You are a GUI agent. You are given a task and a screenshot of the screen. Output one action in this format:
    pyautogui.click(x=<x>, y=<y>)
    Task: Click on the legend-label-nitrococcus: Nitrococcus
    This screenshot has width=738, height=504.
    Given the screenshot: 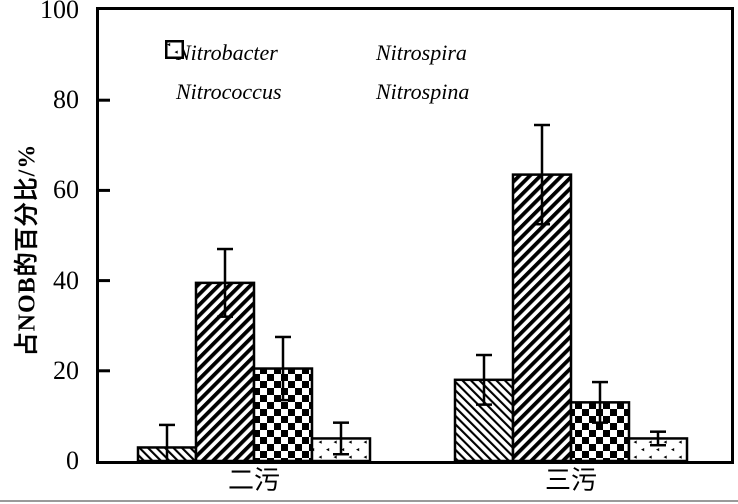 What is the action you would take?
    pyautogui.click(x=229, y=91)
    